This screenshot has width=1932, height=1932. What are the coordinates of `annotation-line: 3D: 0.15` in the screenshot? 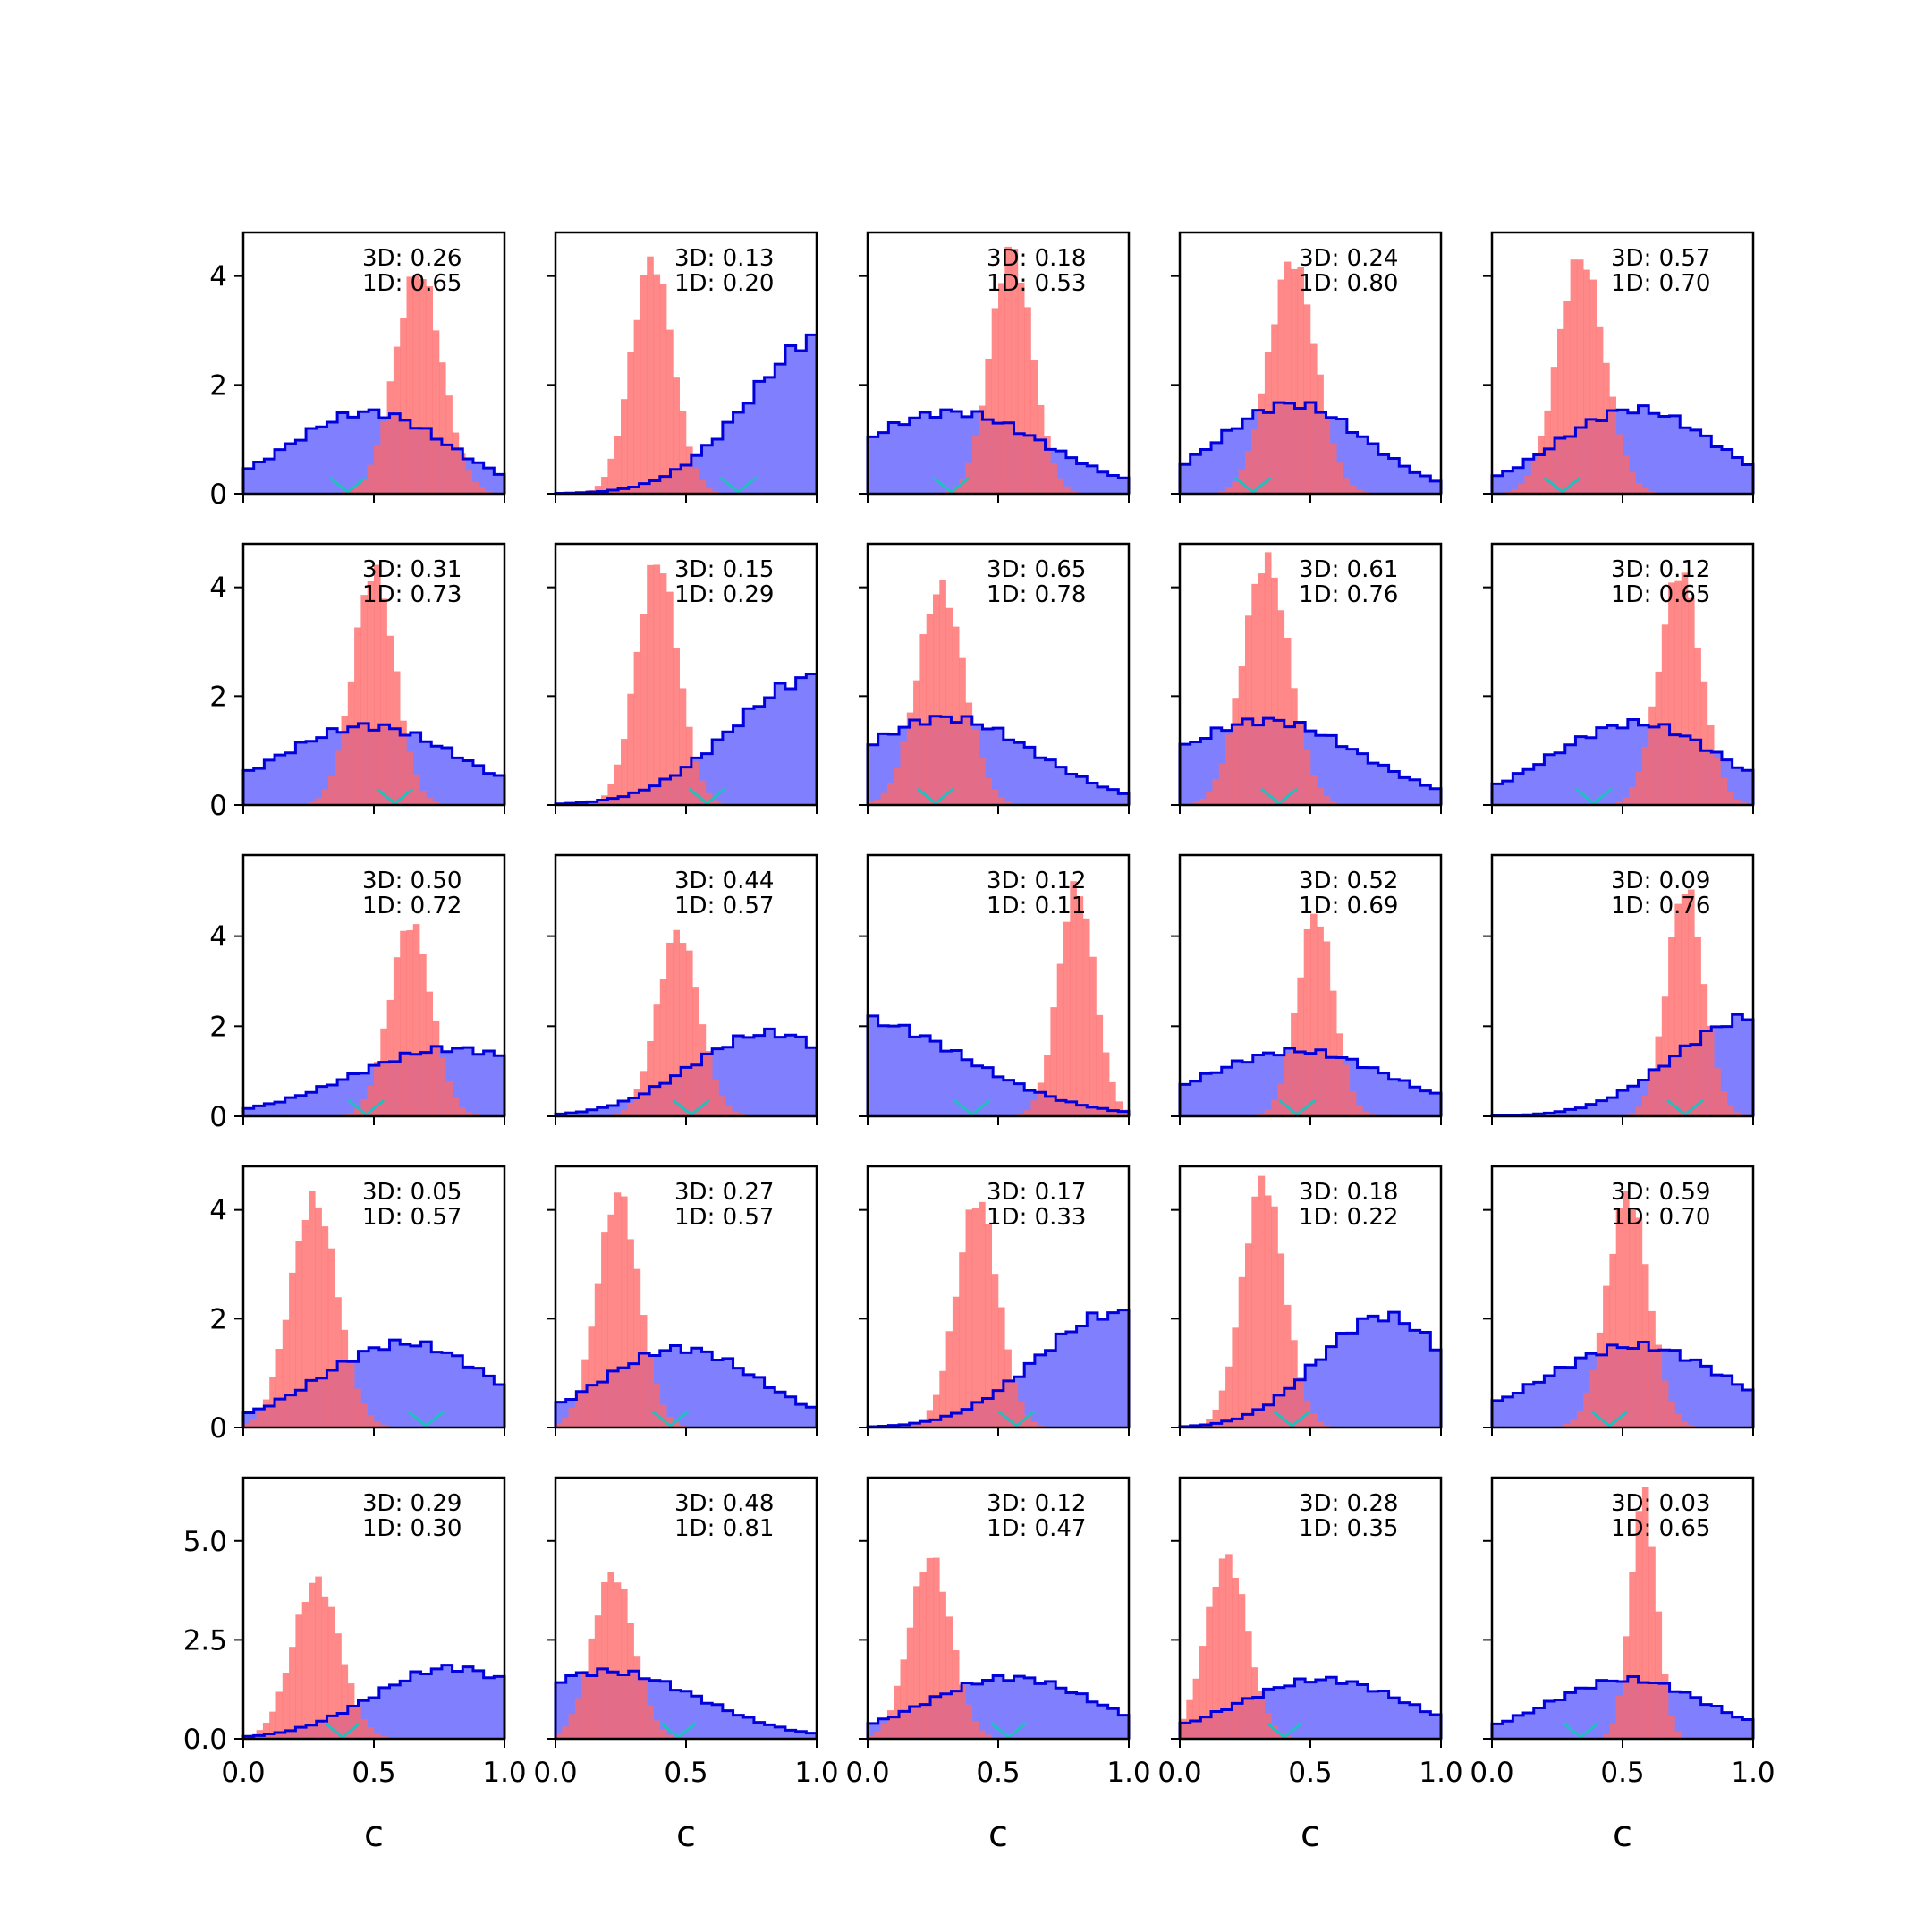 It's located at (724, 569).